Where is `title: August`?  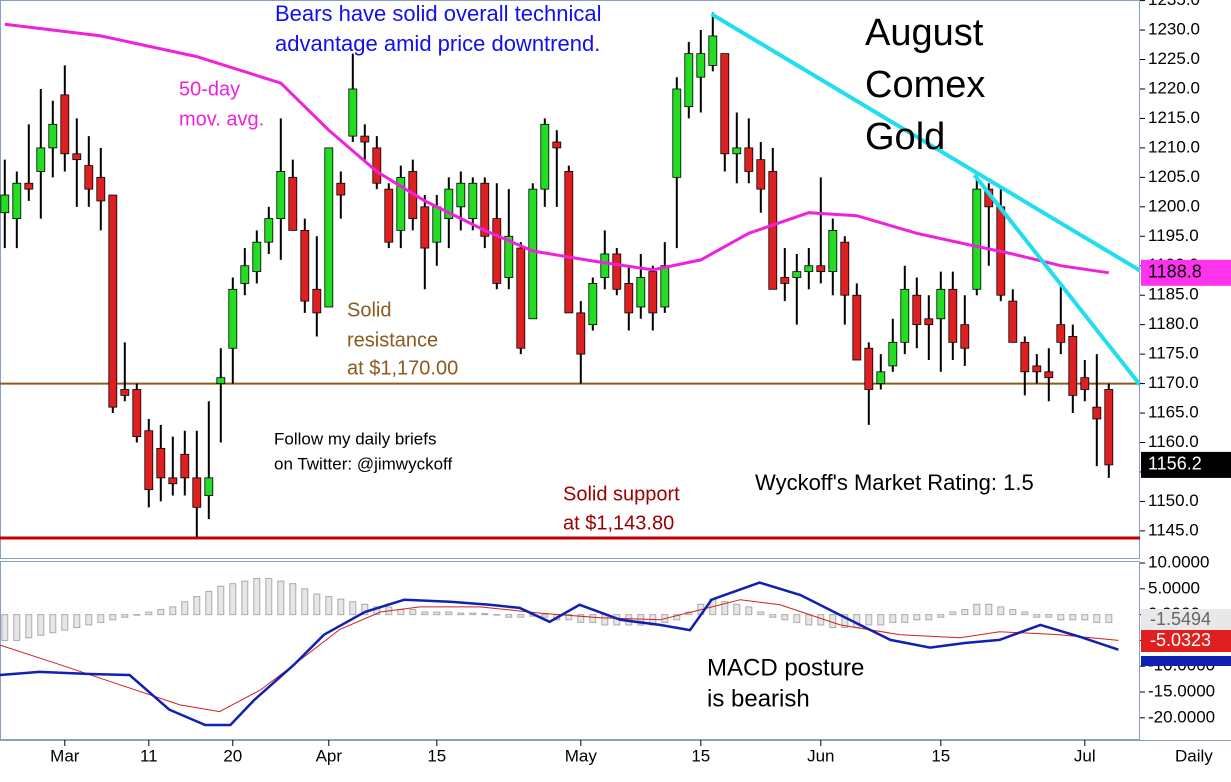 title: August is located at coordinates (924, 33).